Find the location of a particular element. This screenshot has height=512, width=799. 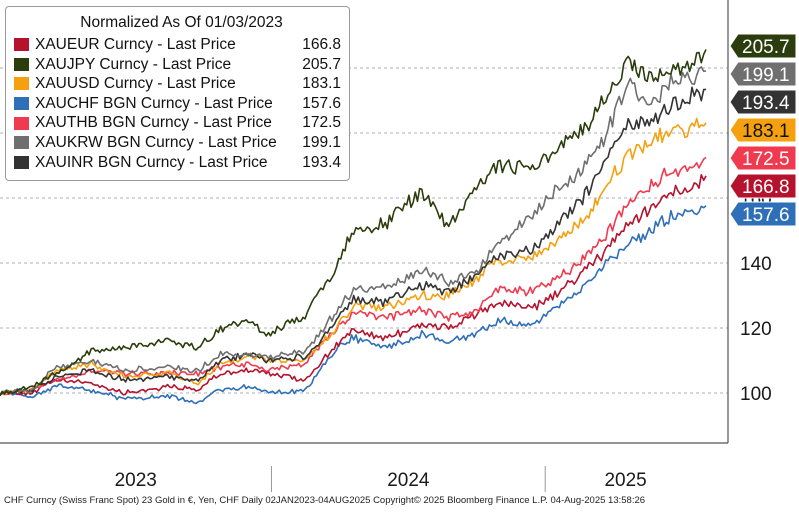

legend-item: XAUTHB BGN Curncy - Last Price 172.5 is located at coordinates (177, 123).